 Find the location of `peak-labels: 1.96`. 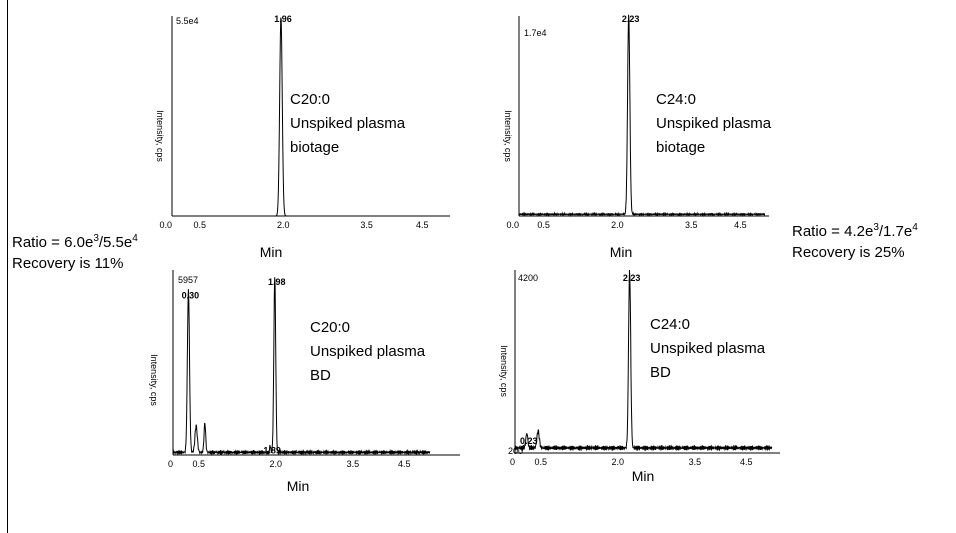

peak-labels: 1.96 is located at coordinates (283, 19).